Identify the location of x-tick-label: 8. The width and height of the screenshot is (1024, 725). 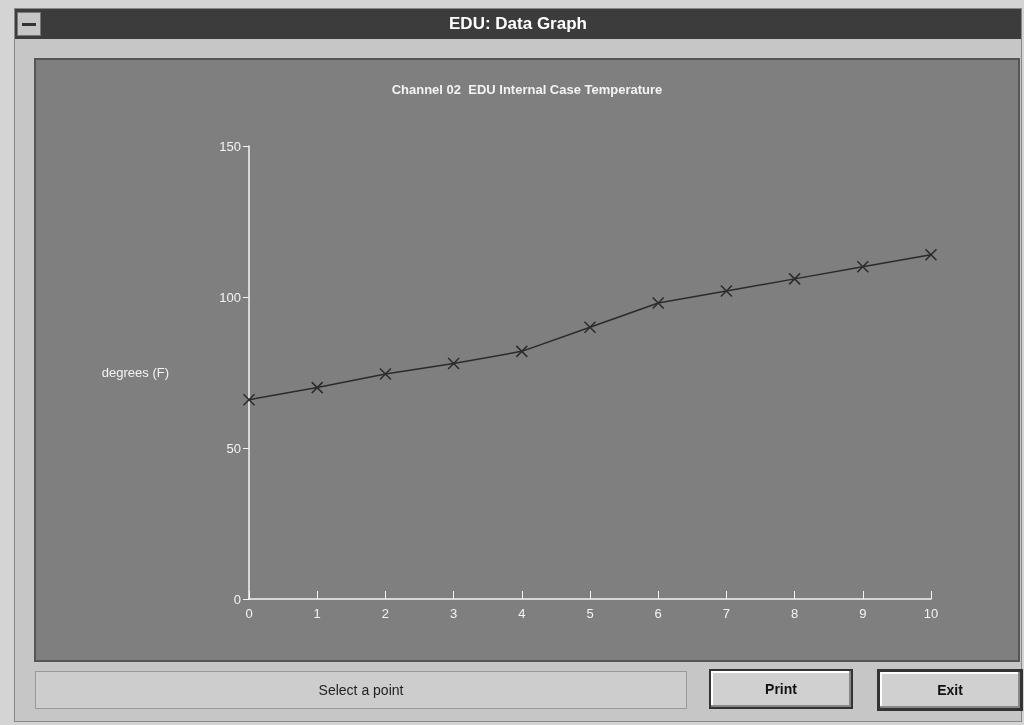
(794, 613).